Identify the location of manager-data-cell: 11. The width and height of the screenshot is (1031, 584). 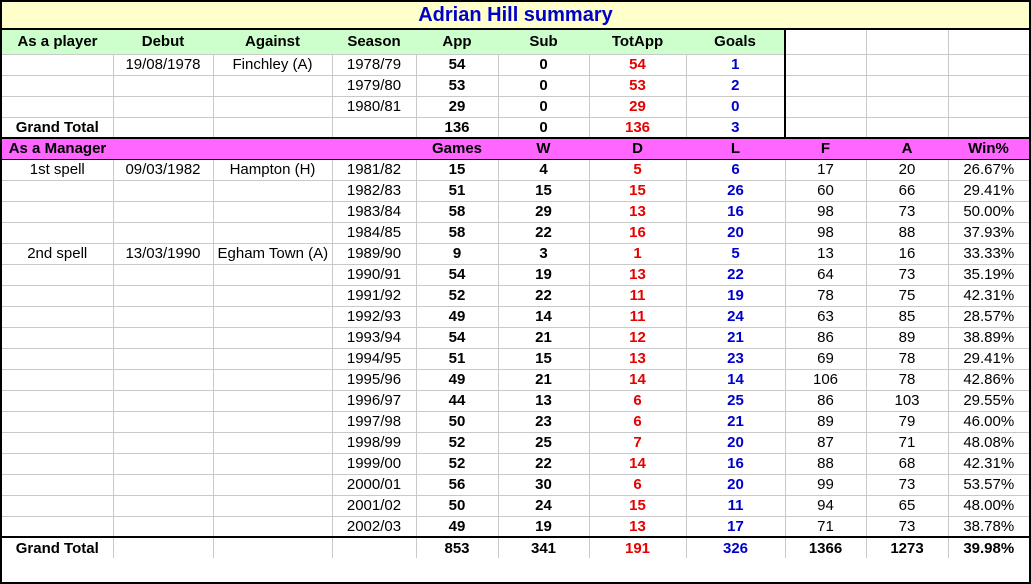
(638, 317).